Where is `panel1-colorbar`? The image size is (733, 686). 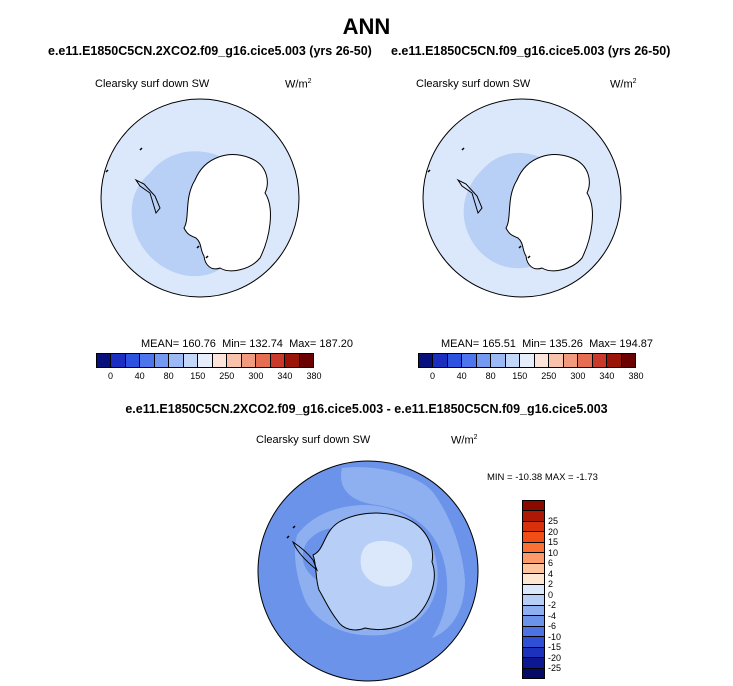 panel1-colorbar is located at coordinates (205, 360).